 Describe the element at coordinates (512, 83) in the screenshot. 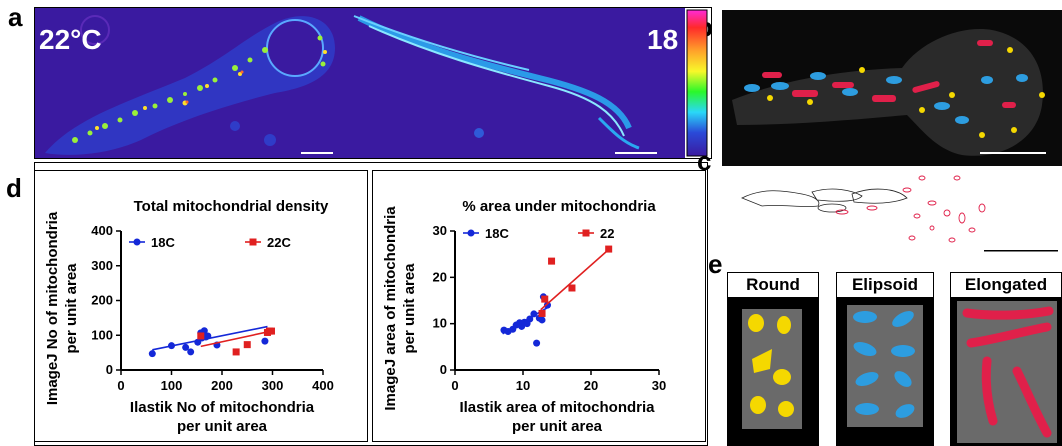

I see `panel-a-heatmap-right` at that location.